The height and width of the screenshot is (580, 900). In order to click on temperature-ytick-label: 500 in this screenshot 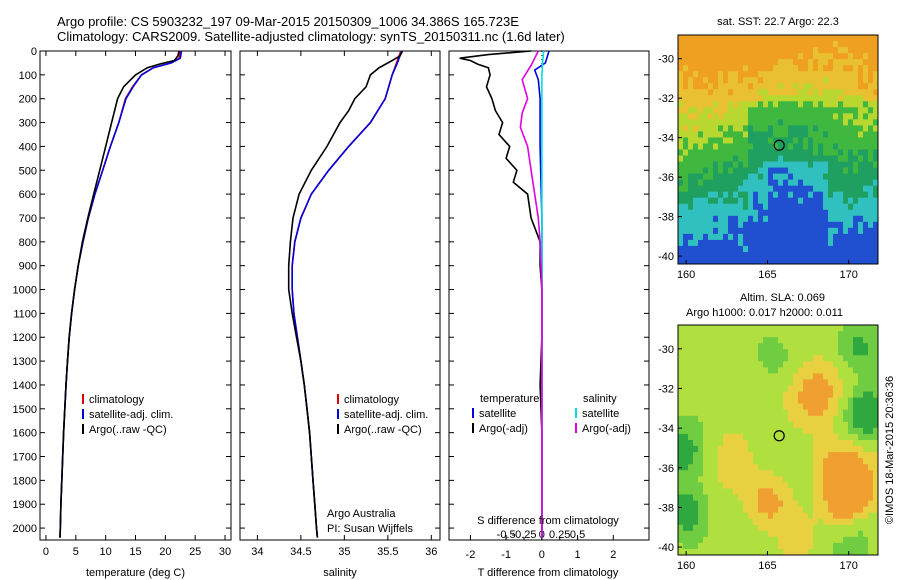, I will do `click(28, 171)`.